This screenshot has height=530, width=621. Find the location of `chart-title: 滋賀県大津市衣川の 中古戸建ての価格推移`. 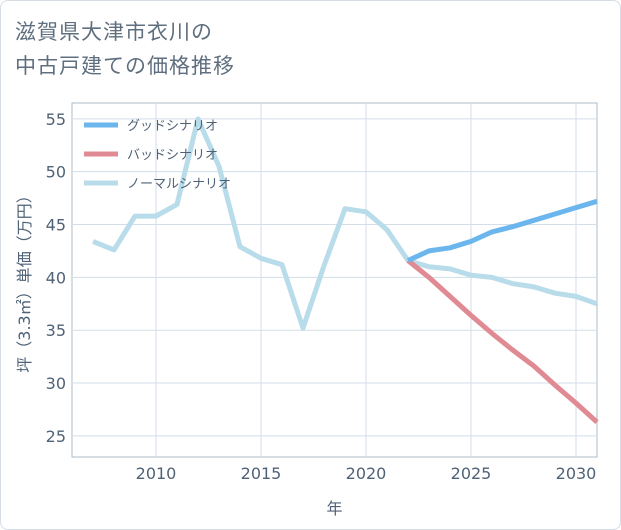

chart-title: 滋賀県大津市衣川の 中古戸建ての価格推移 is located at coordinates (125, 49).